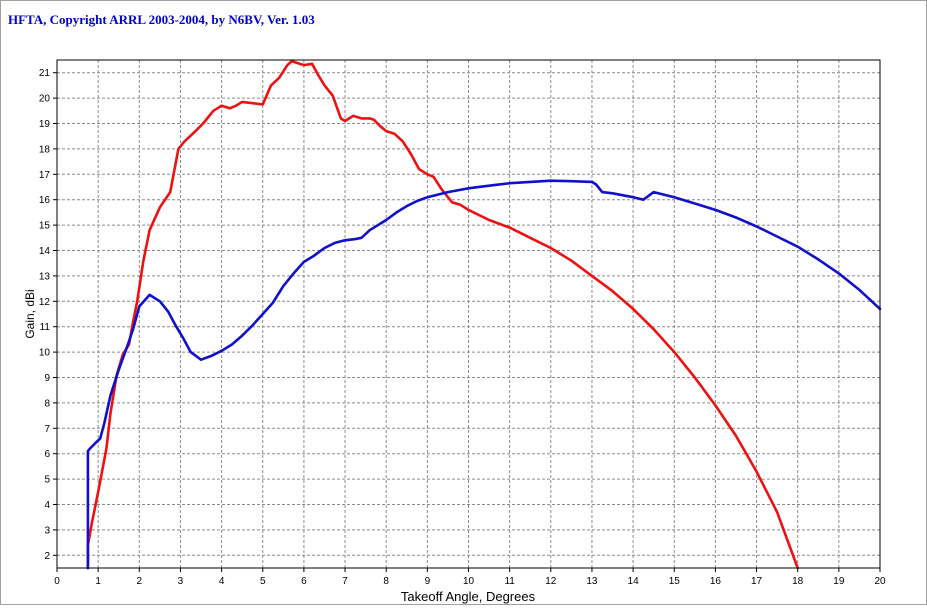 The height and width of the screenshot is (613, 927). Describe the element at coordinates (45, 73) in the screenshot. I see `y-tick-label: 21` at that location.